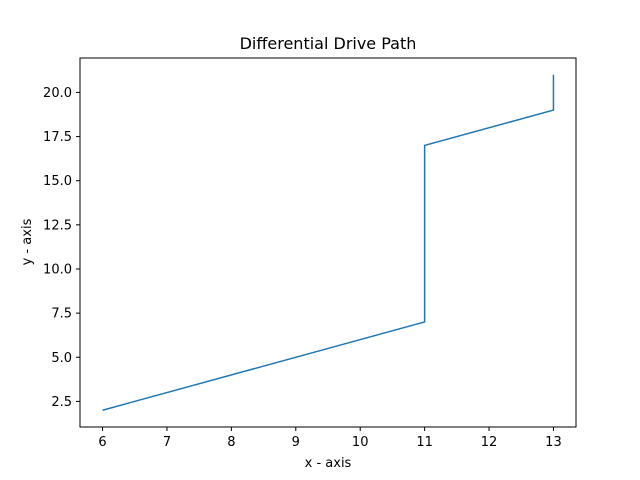 This screenshot has height=480, width=640. I want to click on y-tick-label: 10.0, so click(57, 269).